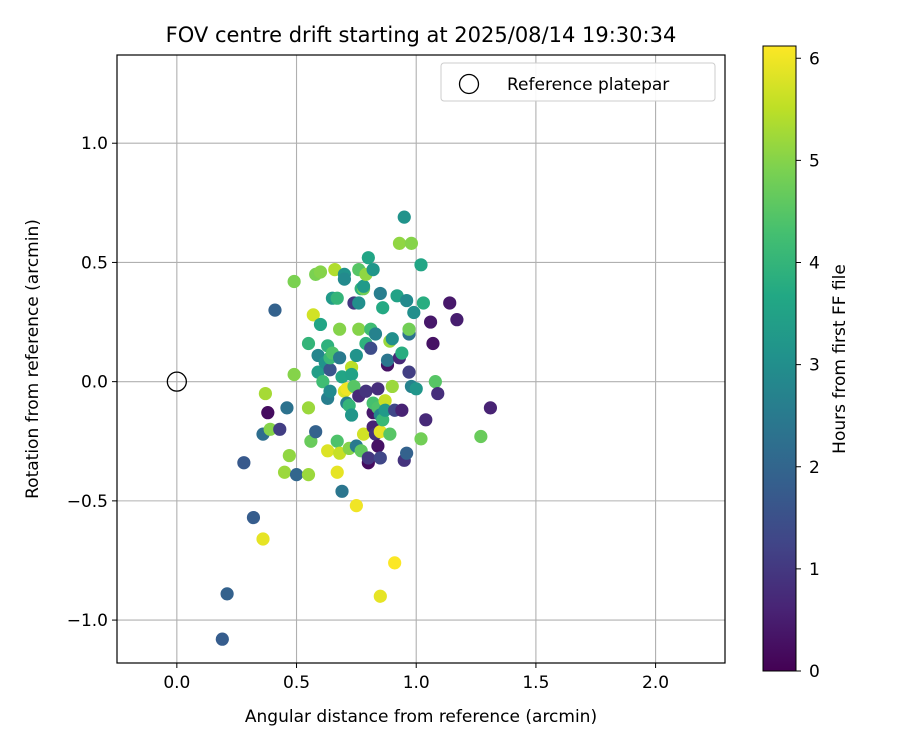 Image resolution: width=900 pixels, height=750 pixels. Describe the element at coordinates (814, 366) in the screenshot. I see `colorbar-tick-label: 3` at that location.